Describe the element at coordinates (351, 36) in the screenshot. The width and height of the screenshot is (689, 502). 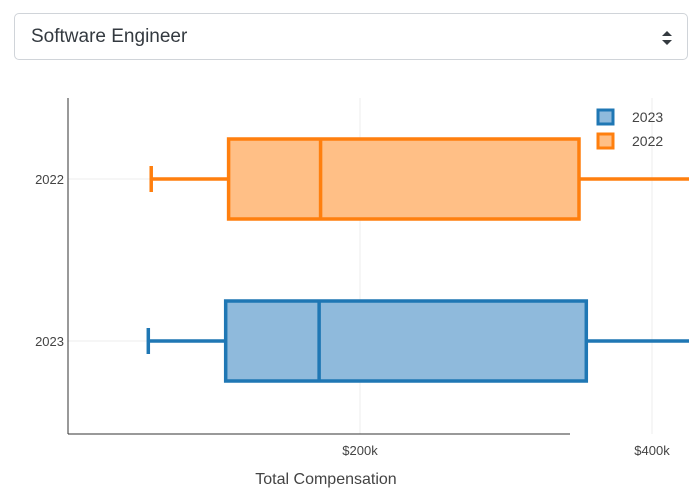
I see `role-select: Software Engineer` at that location.